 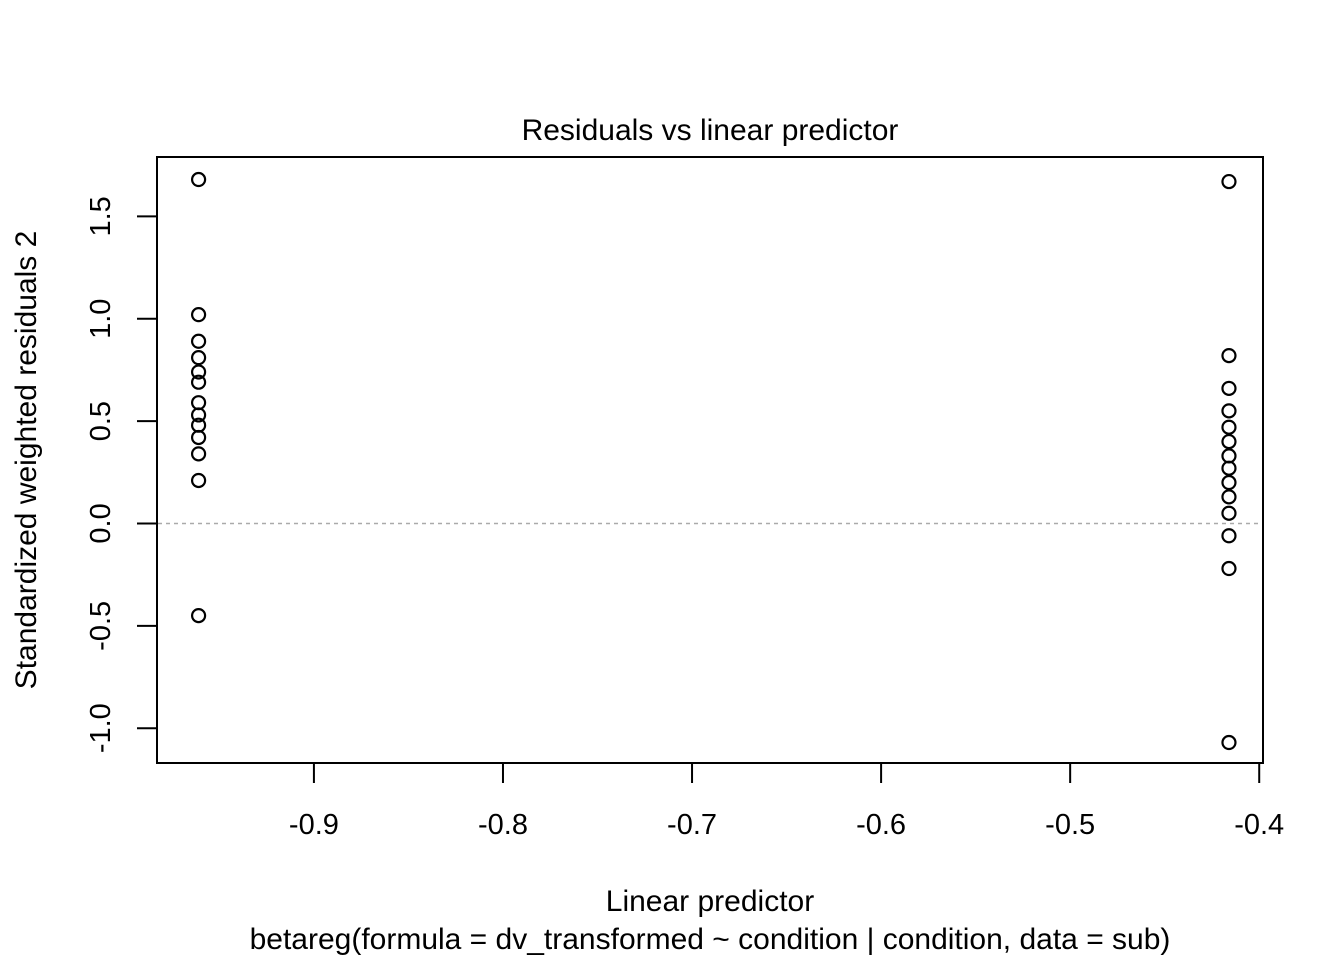 What do you see at coordinates (101, 523) in the screenshot?
I see `y-tick-label: 0.0` at bounding box center [101, 523].